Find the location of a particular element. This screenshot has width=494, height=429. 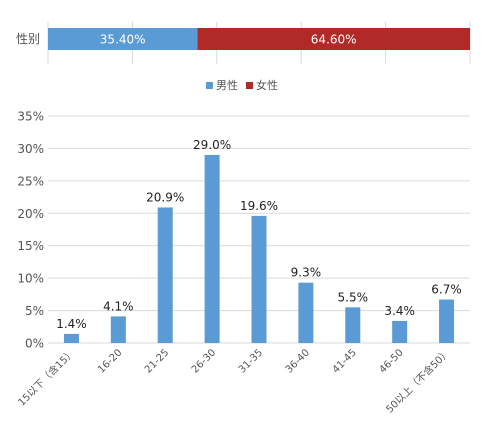

age-y-tick-label: 30% is located at coordinates (30, 149).